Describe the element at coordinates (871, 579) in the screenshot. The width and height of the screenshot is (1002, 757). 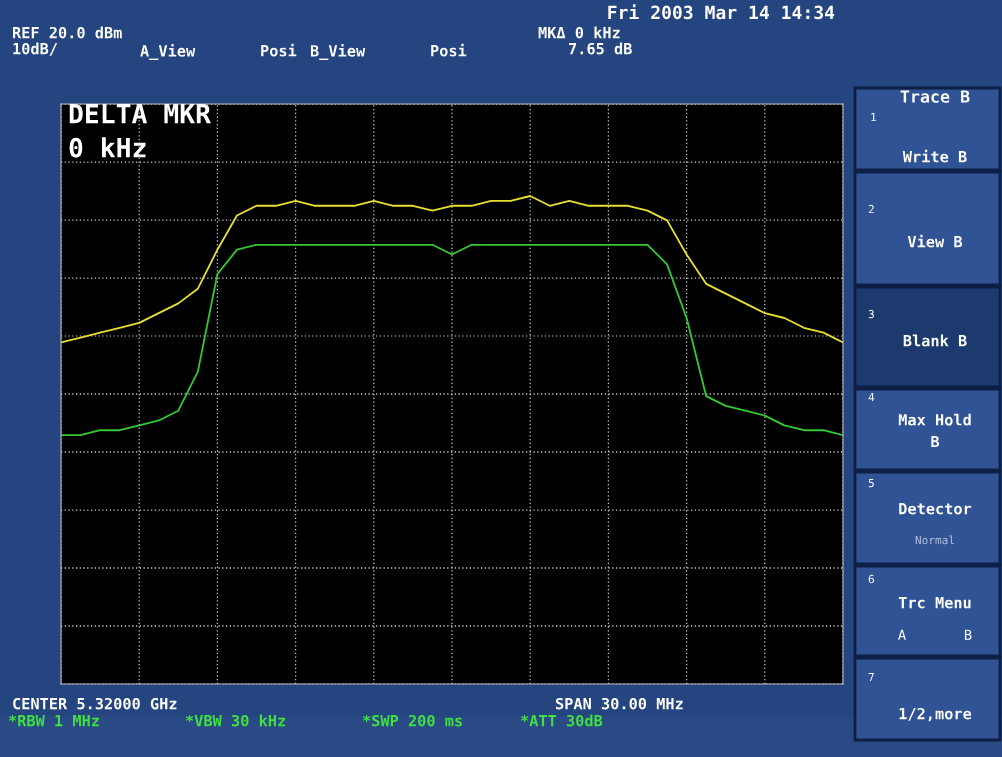
I see `text: 6` at that location.